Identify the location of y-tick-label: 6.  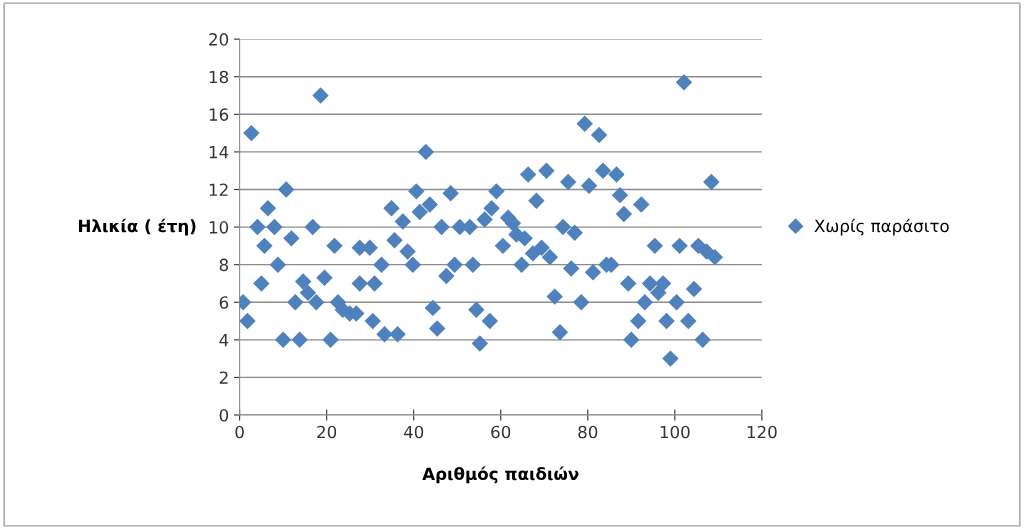
(224, 302).